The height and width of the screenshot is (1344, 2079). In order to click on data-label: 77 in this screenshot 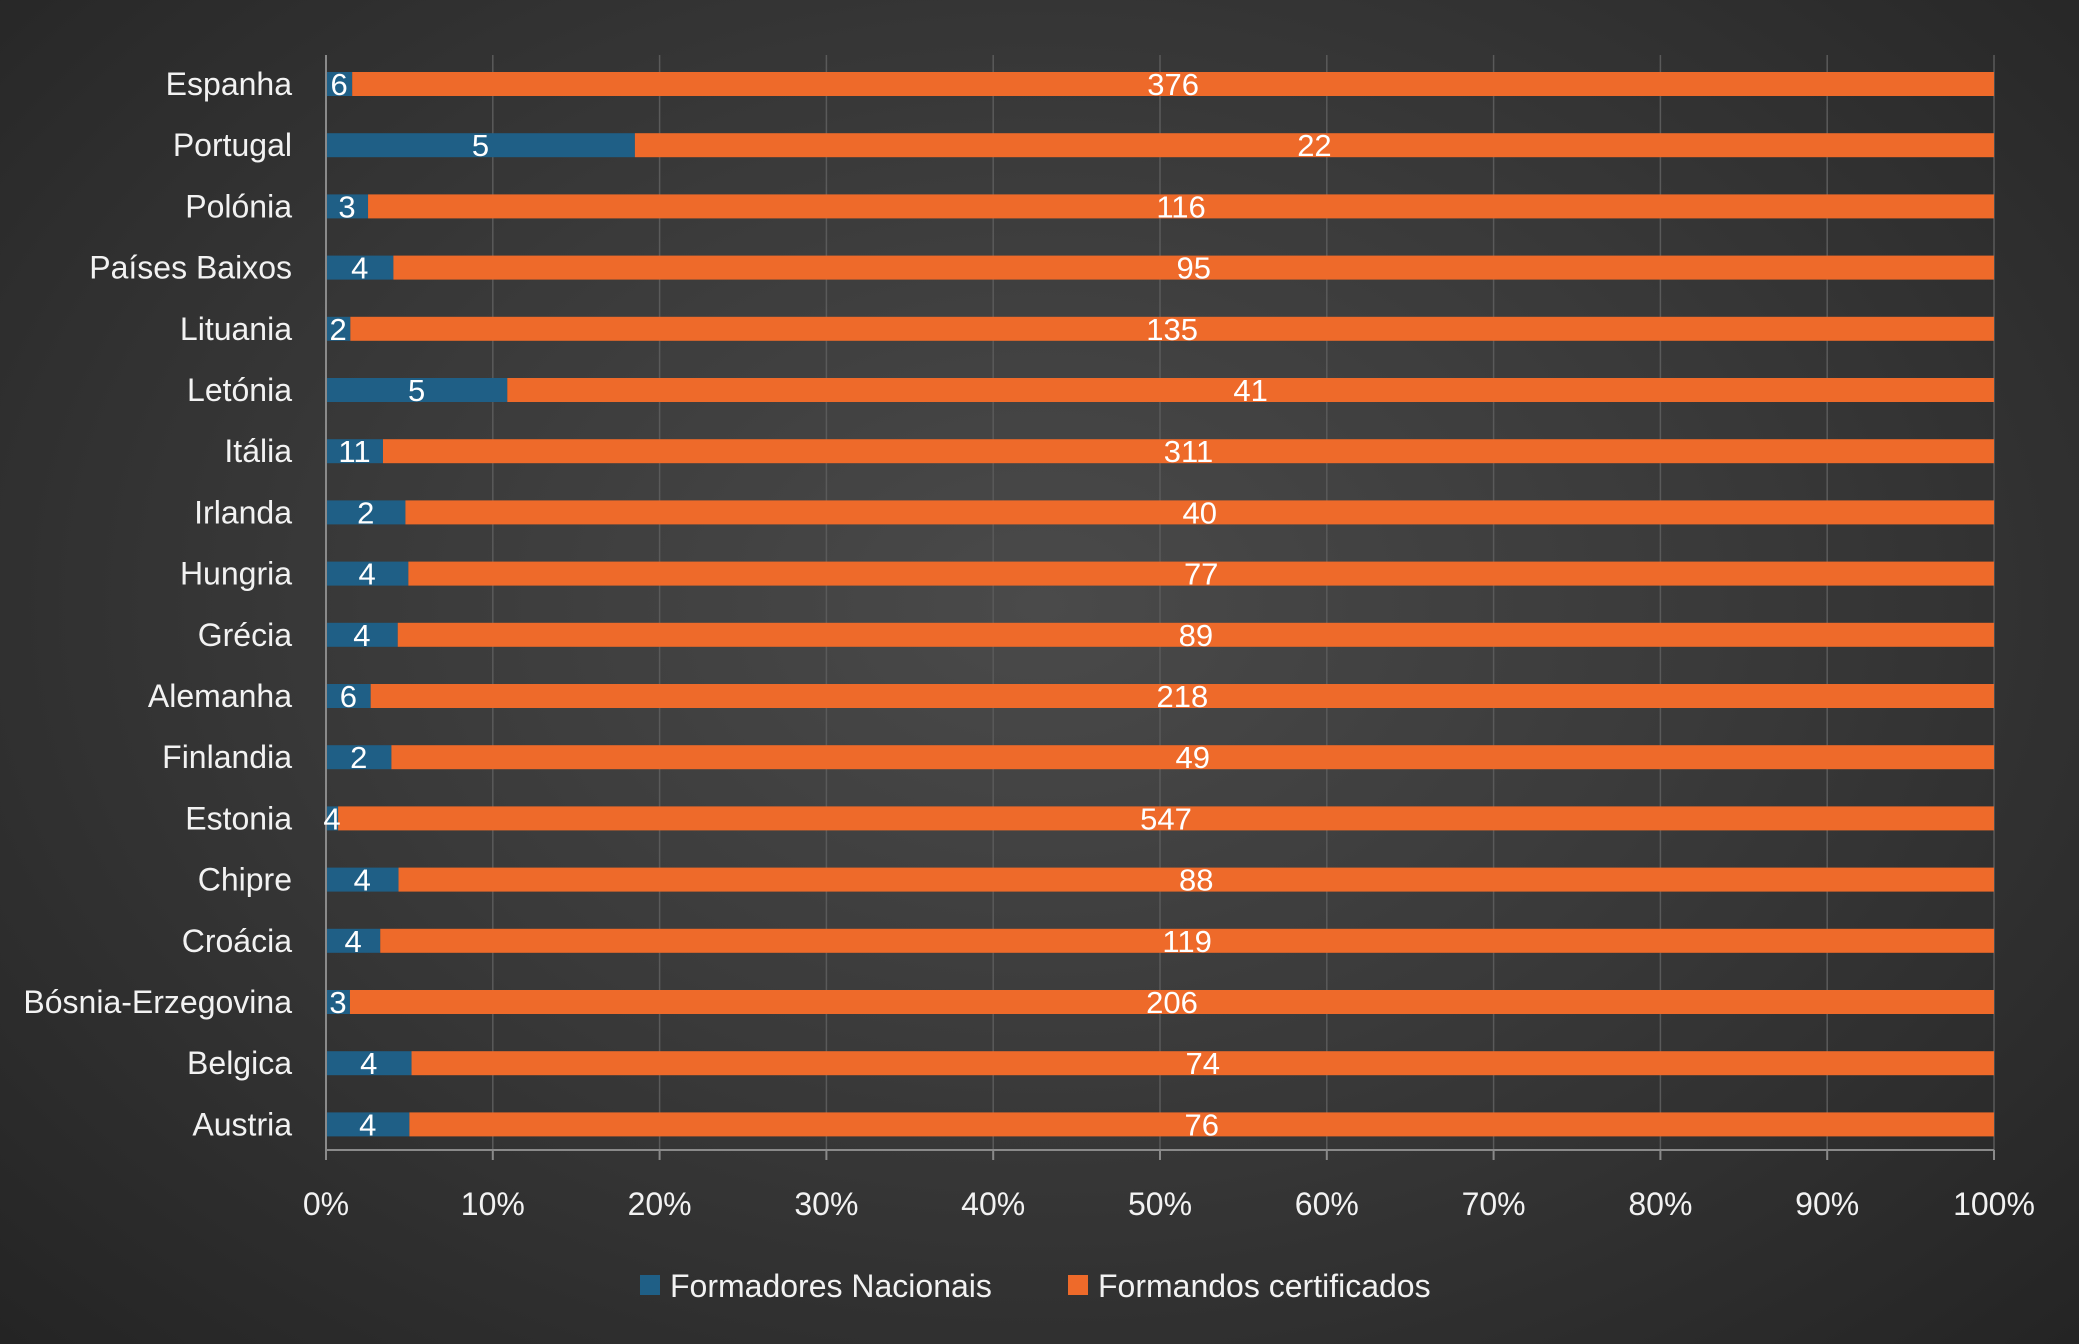, I will do `click(1201, 574)`.